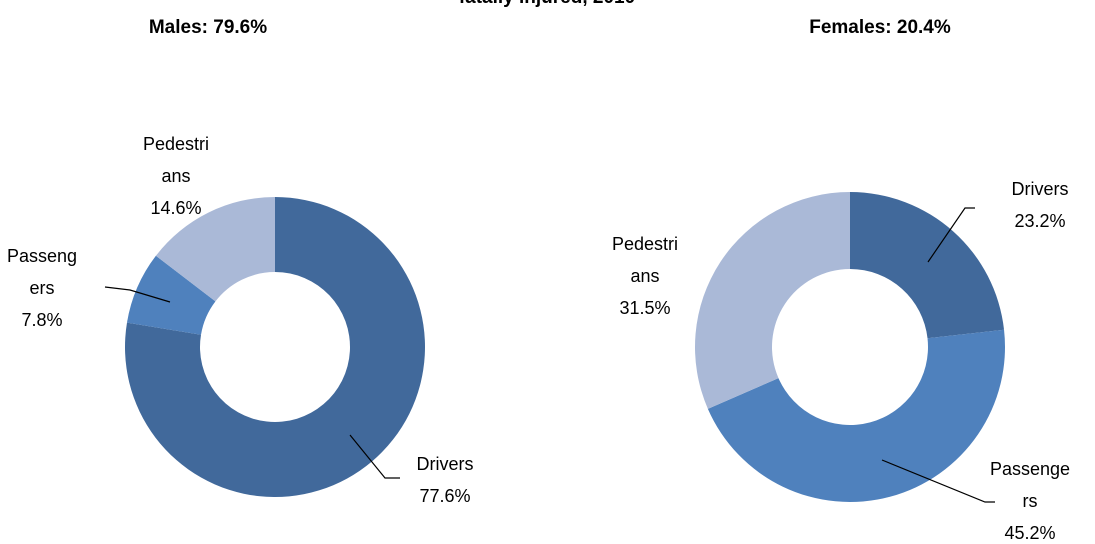 The width and height of the screenshot is (1095, 544). I want to click on slice-value-label: 7.8%, so click(41, 320).